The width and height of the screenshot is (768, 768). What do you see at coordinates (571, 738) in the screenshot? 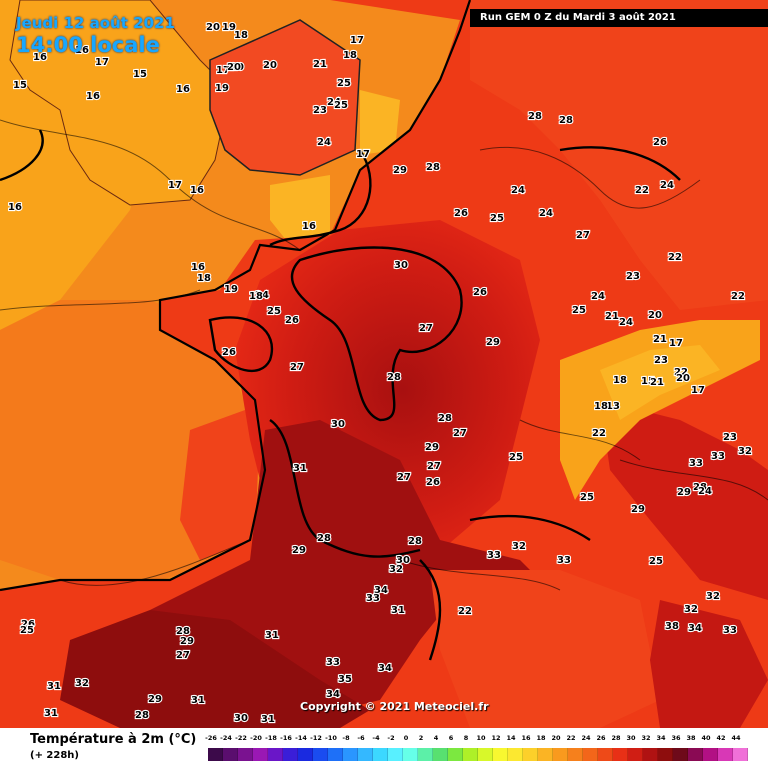
I see `legend-tick-label: 22` at bounding box center [571, 738].